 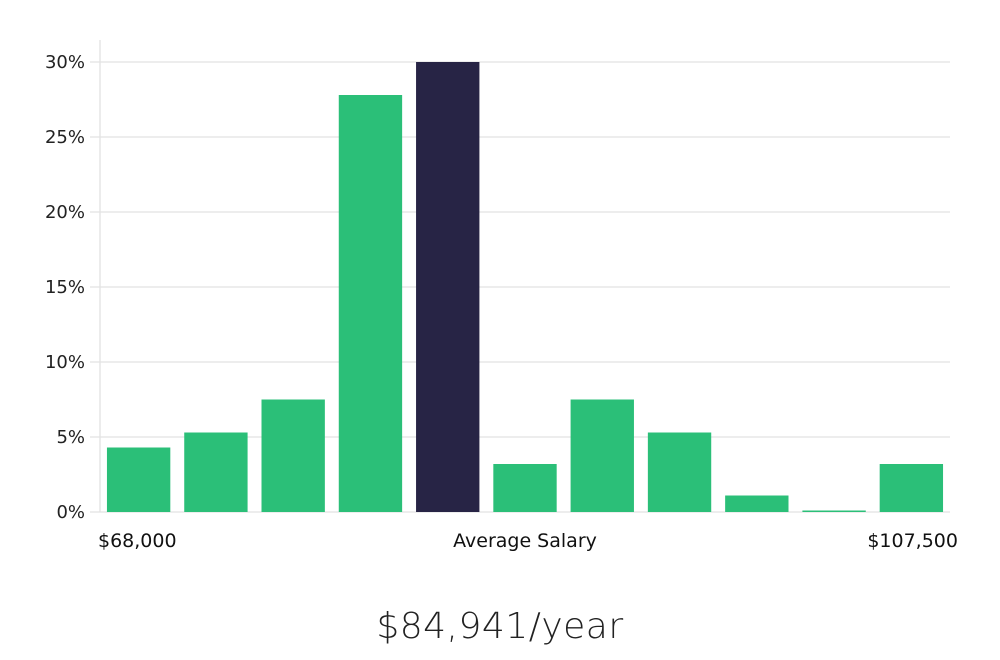 I want to click on y-axis-ticks: 0% 5% 10% 15% 20% 25% 30%, so click(x=65, y=287).